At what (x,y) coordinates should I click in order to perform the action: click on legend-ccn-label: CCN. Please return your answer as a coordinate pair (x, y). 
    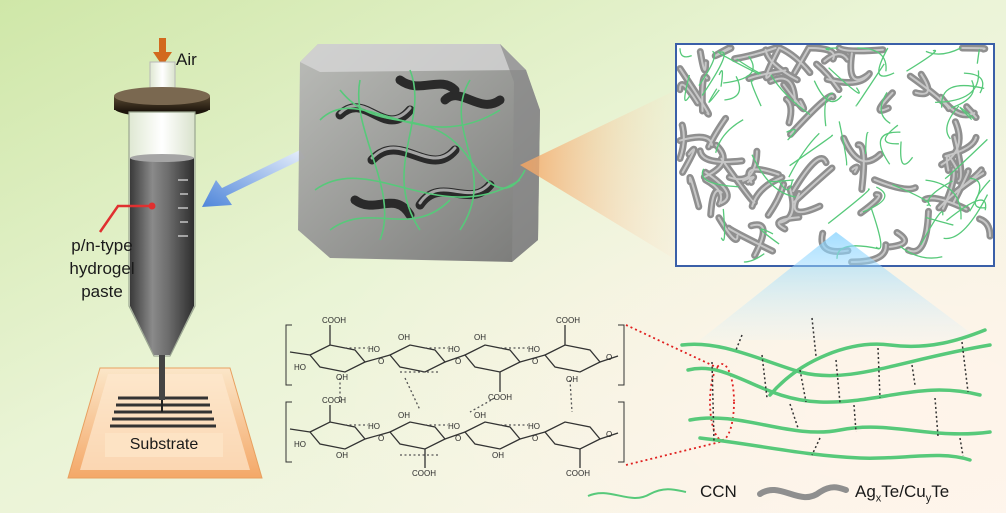
    Looking at the image, I should click on (718, 491).